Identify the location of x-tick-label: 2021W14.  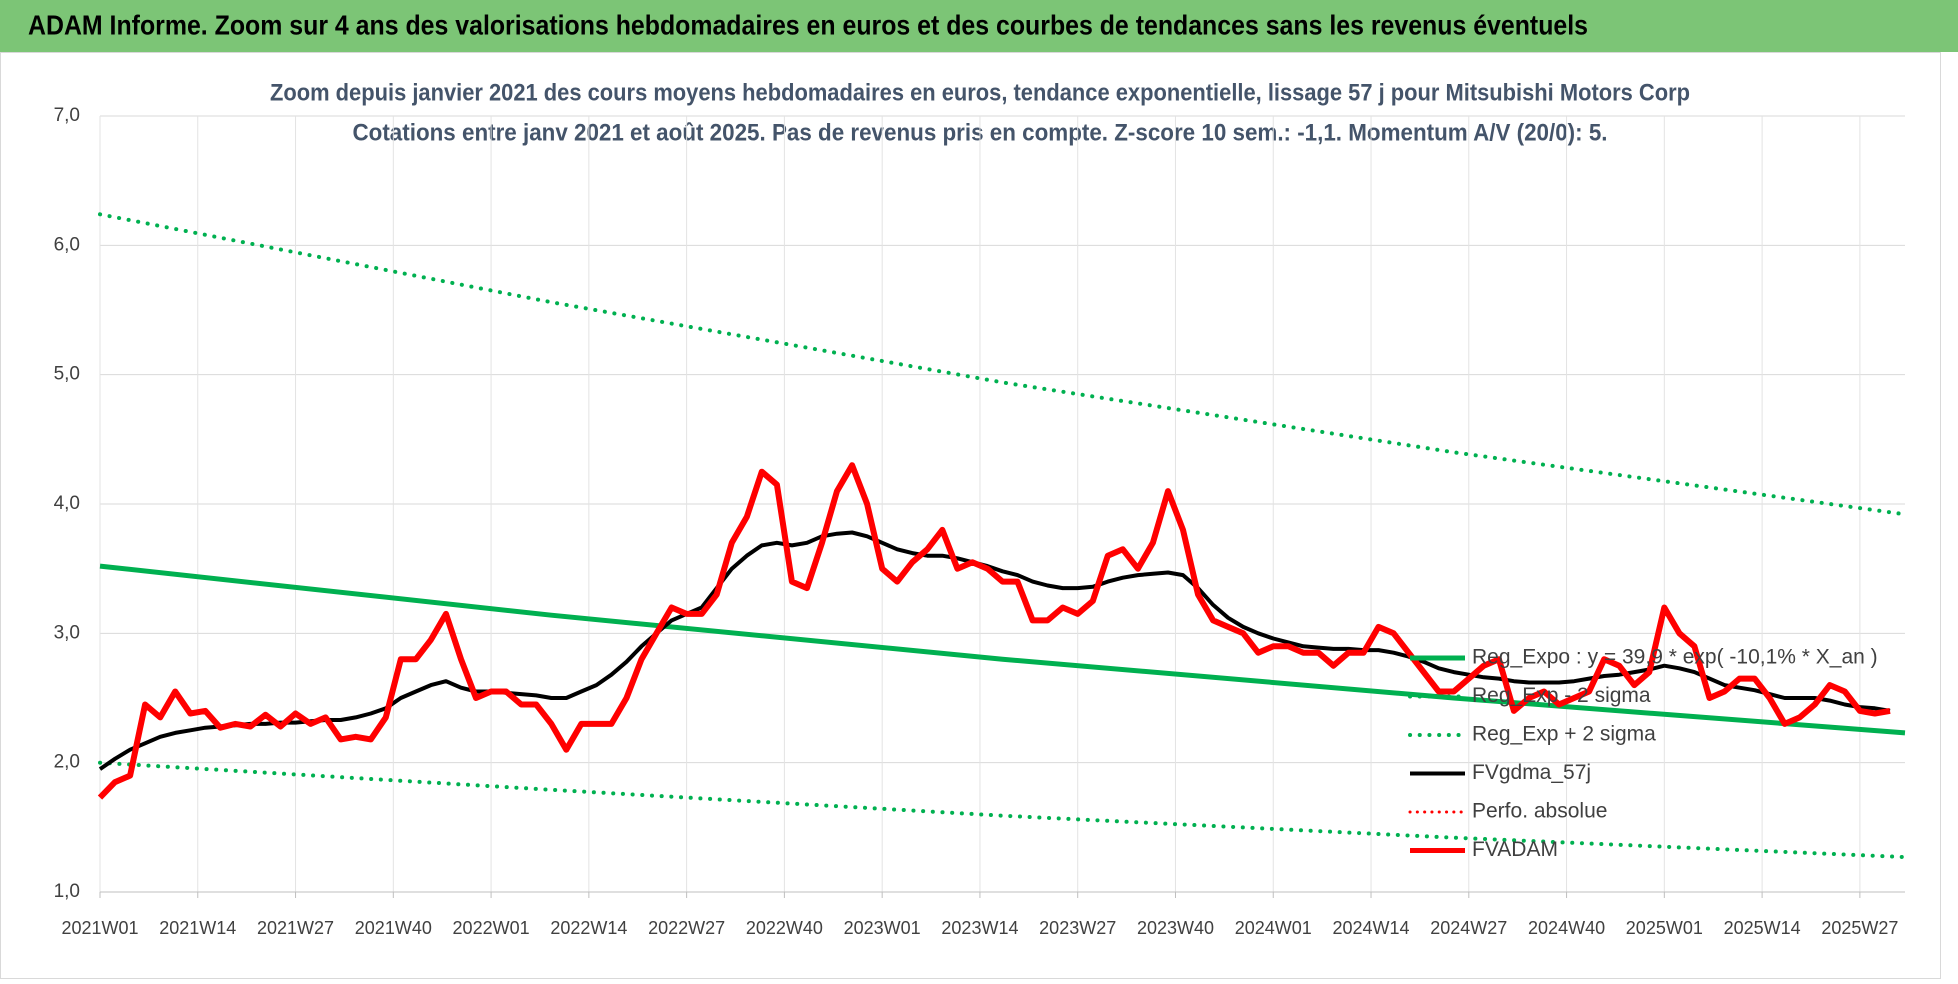
(197, 928).